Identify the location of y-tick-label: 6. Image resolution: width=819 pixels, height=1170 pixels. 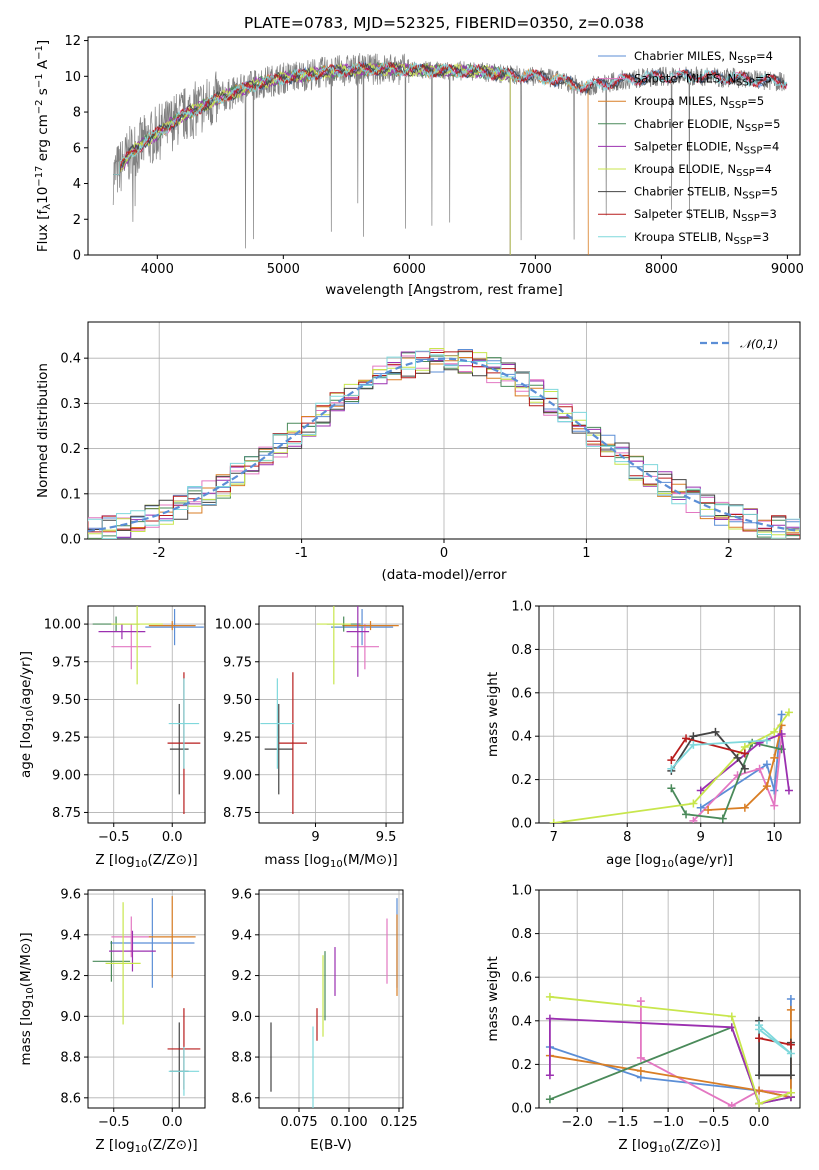
(77, 148).